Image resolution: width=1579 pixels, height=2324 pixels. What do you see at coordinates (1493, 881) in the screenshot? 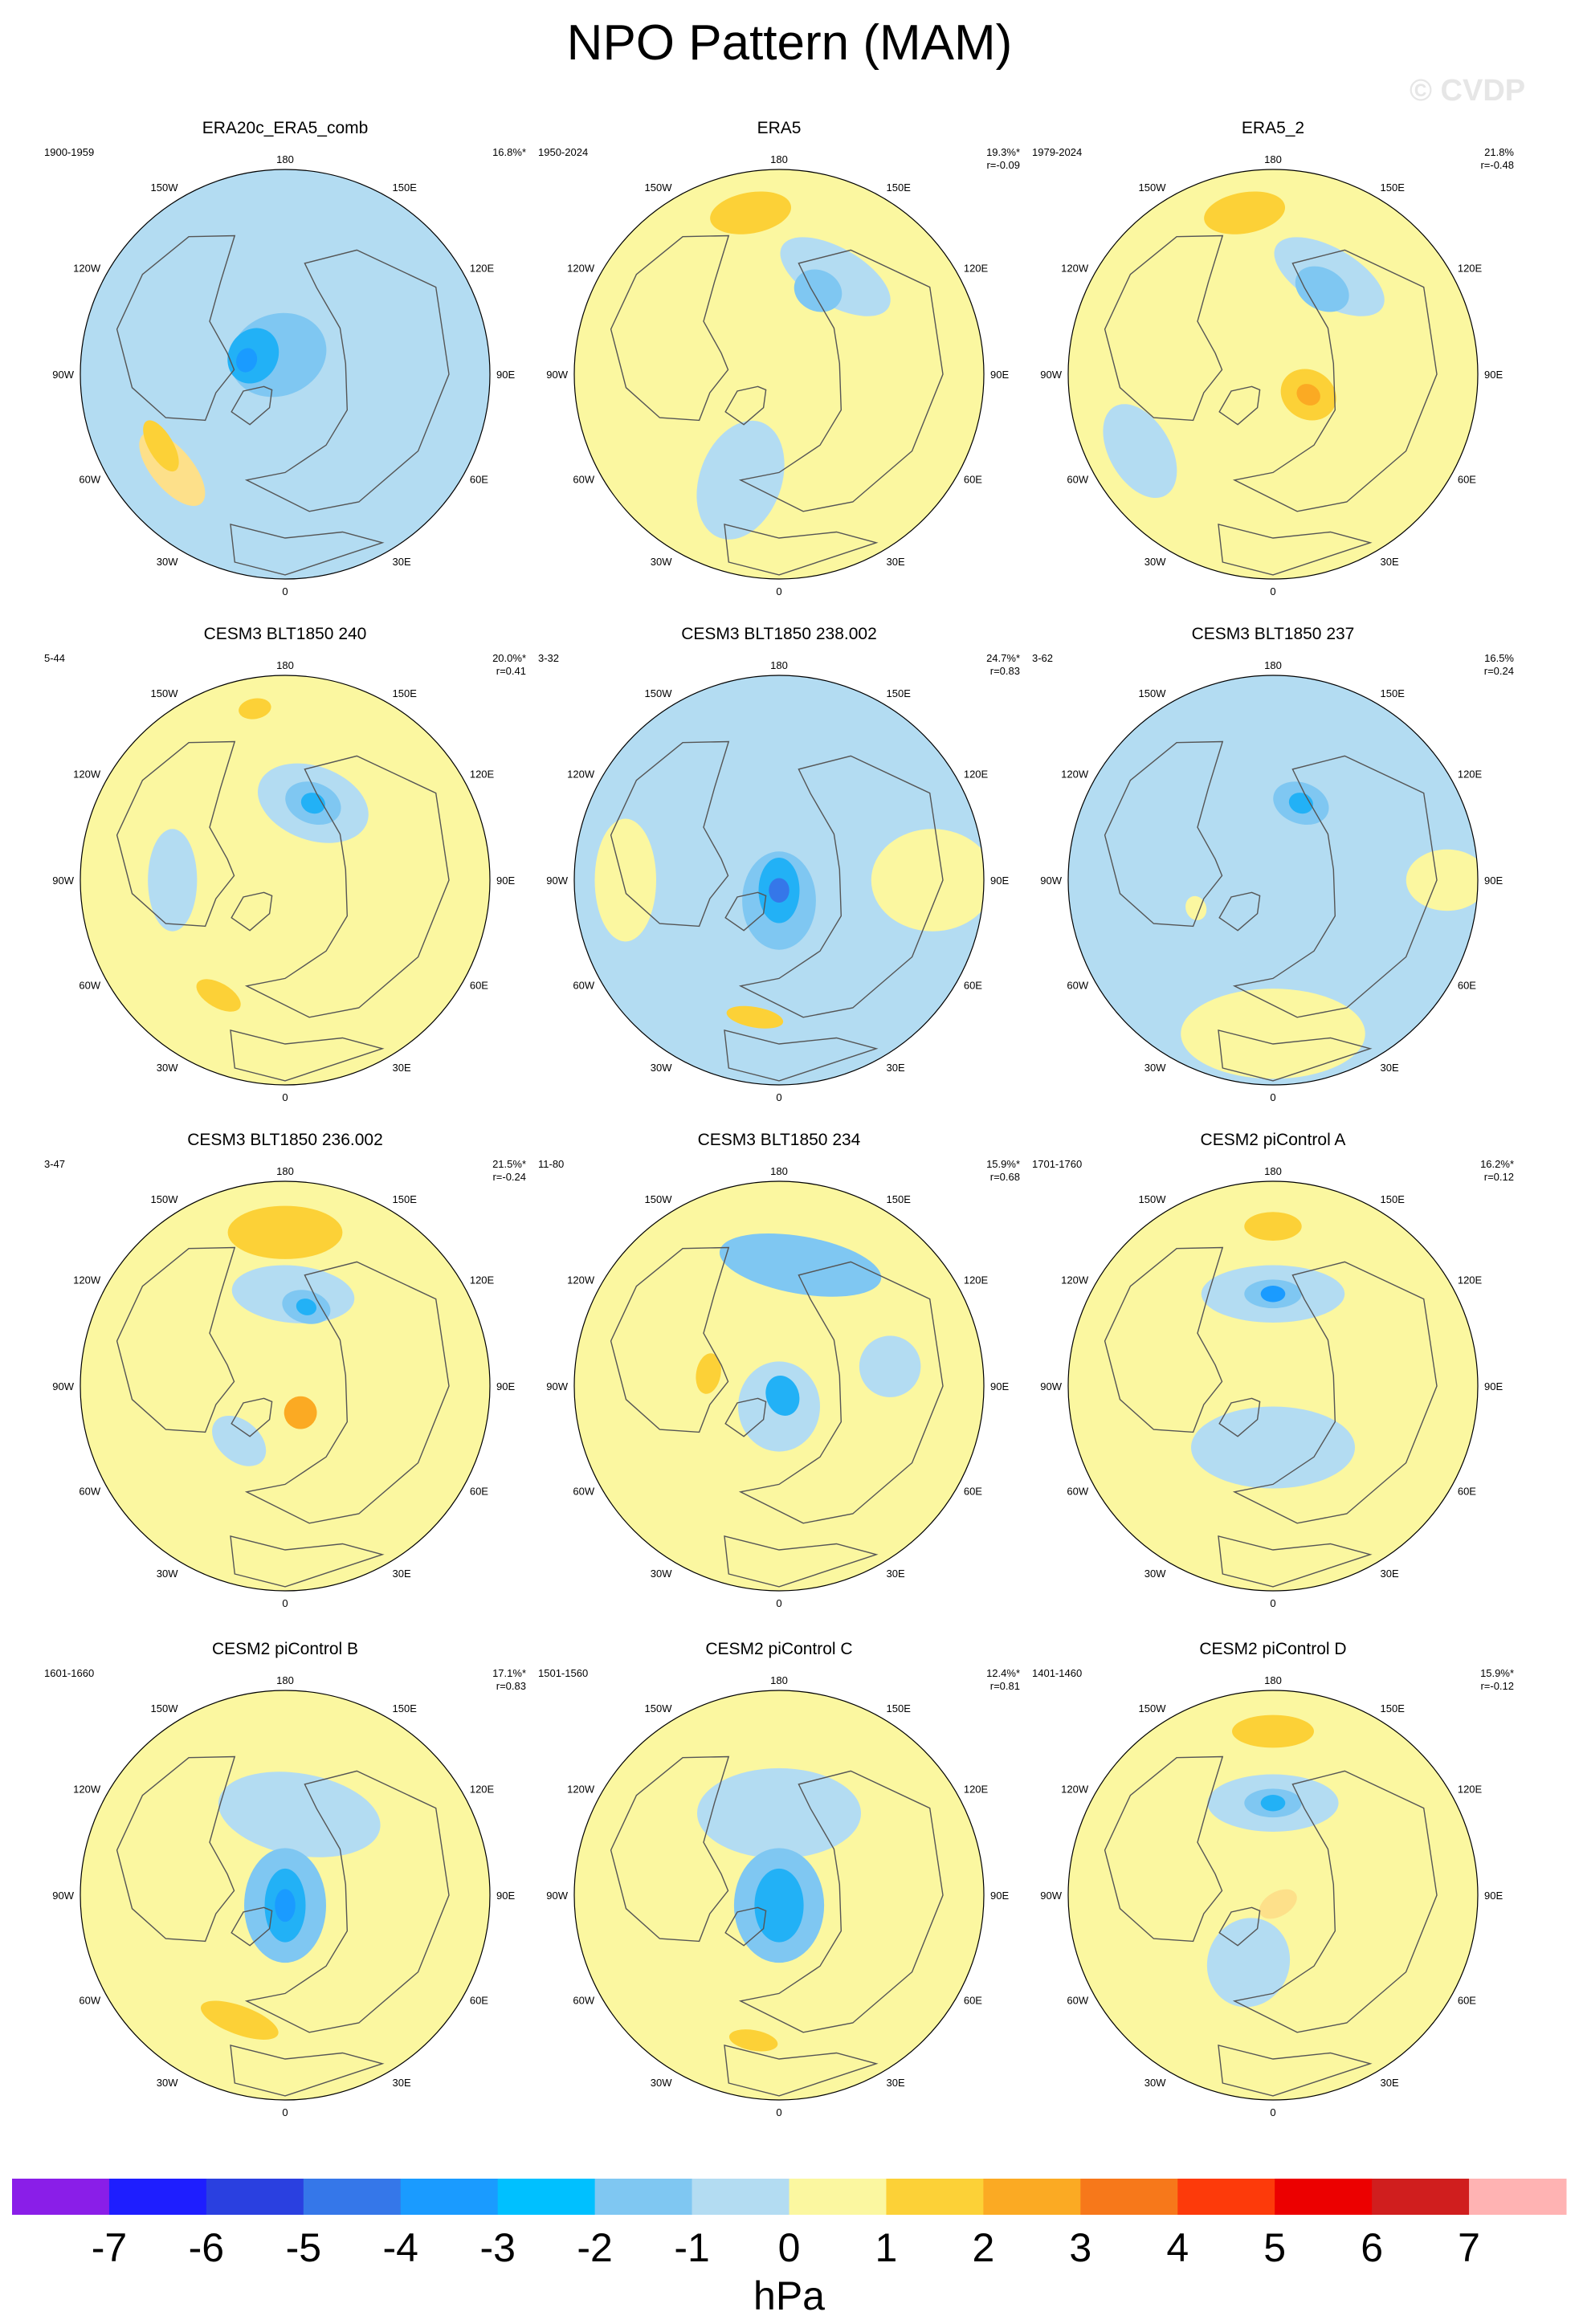
I see `longitude-label: 90E` at bounding box center [1493, 881].